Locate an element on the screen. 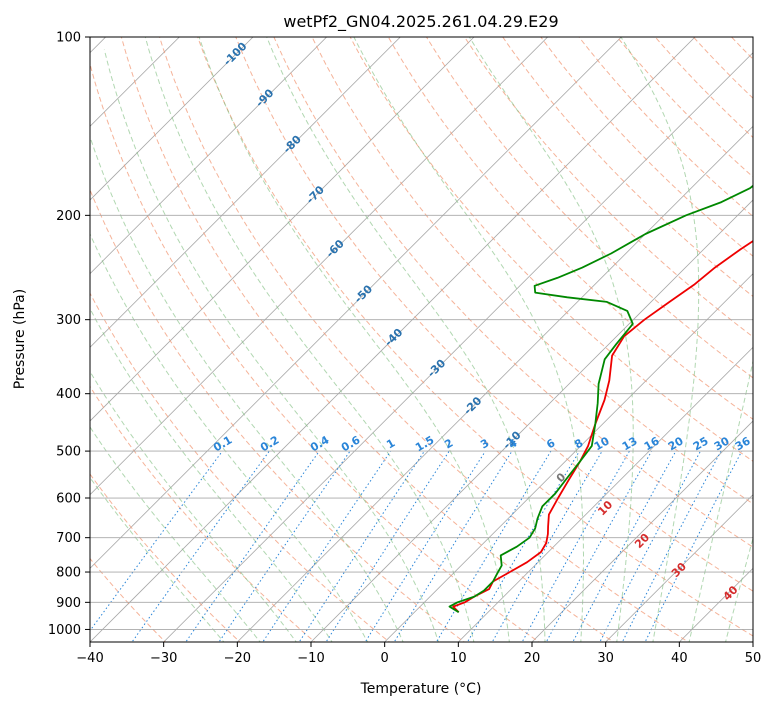  y-tick-label: 400 is located at coordinates (68, 394).